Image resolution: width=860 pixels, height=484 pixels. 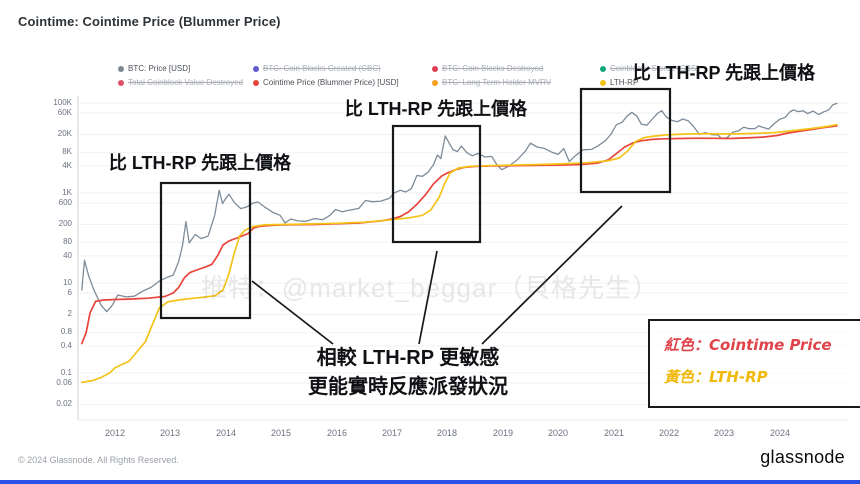 I want to click on legend-item-cointime-price-blummer-price-usd: Cointime Price (Blummer Price) [USD], so click(x=326, y=82).